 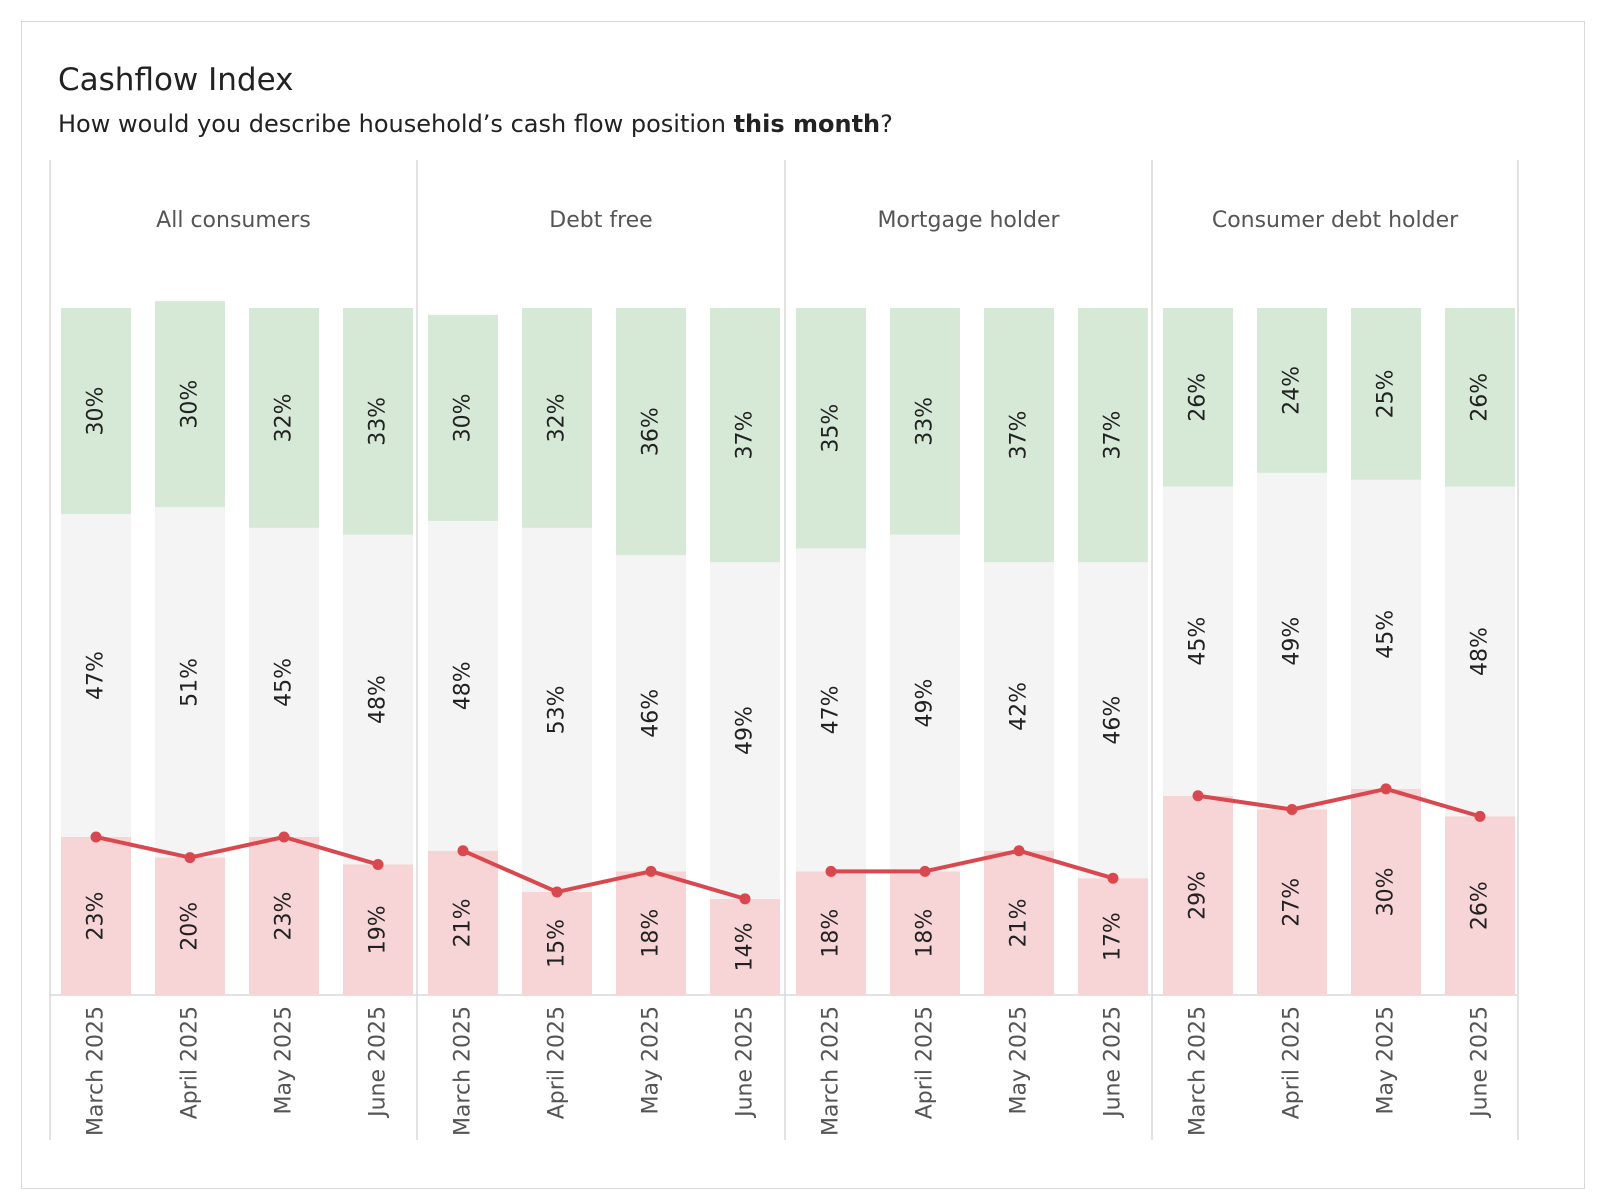 I want to click on data-label: 17%, so click(x=1113, y=936).